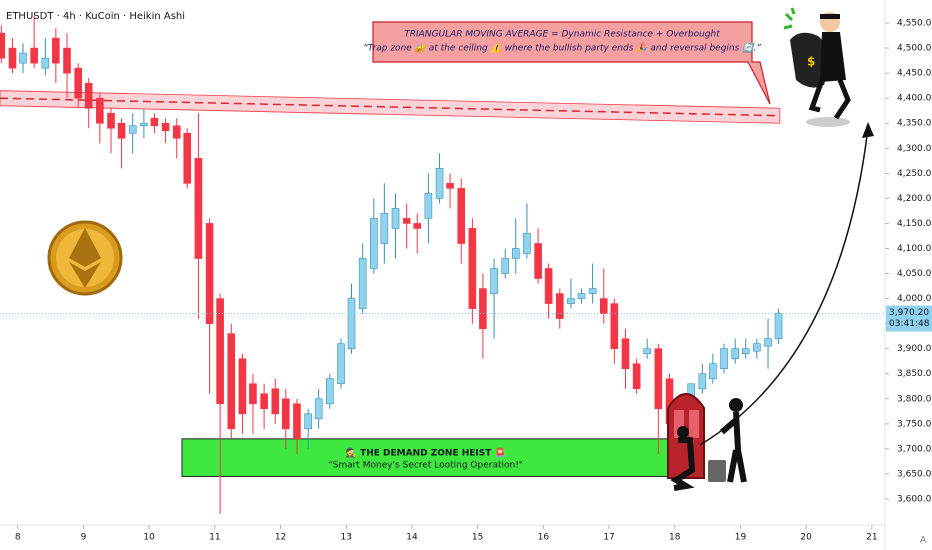  What do you see at coordinates (914, 349) in the screenshot?
I see `y-tick-label: 3,900.00` at bounding box center [914, 349].